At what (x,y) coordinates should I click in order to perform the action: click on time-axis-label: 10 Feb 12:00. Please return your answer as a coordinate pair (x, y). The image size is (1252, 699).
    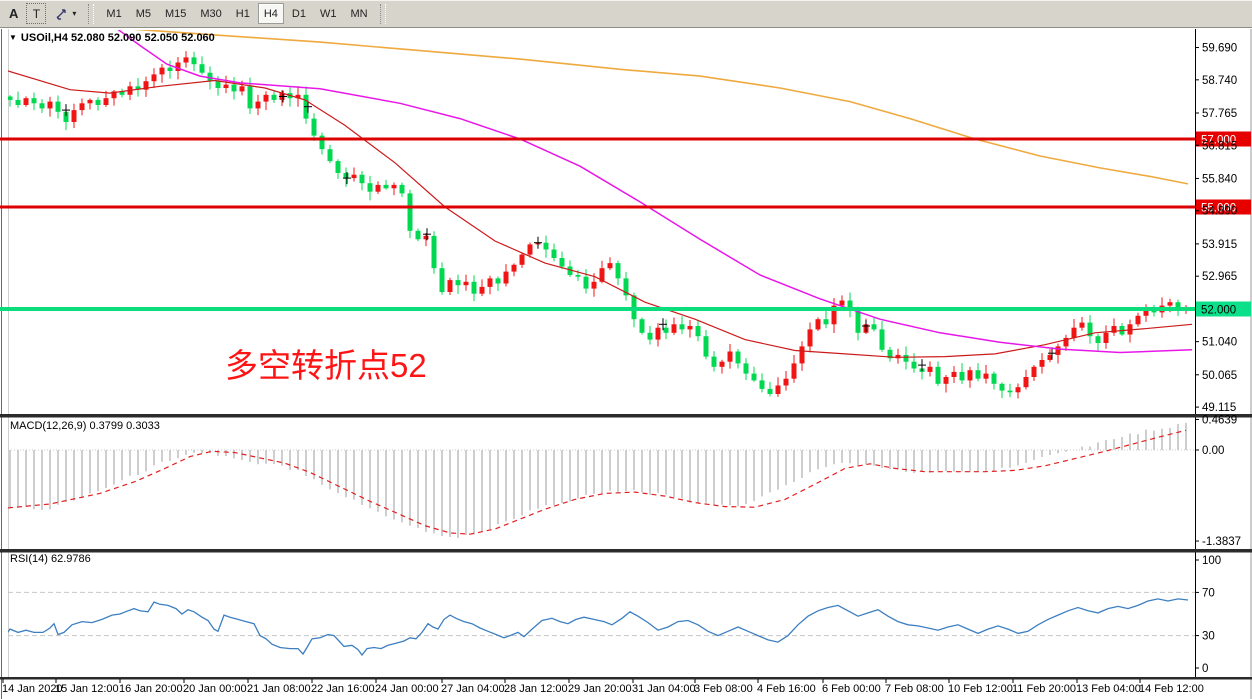
    Looking at the image, I should click on (980, 689).